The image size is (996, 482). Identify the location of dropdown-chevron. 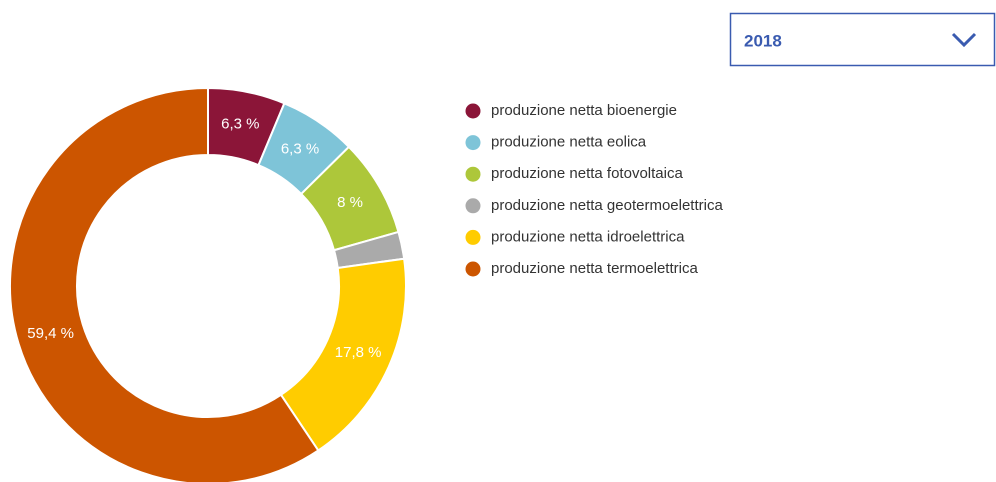
(964, 40).